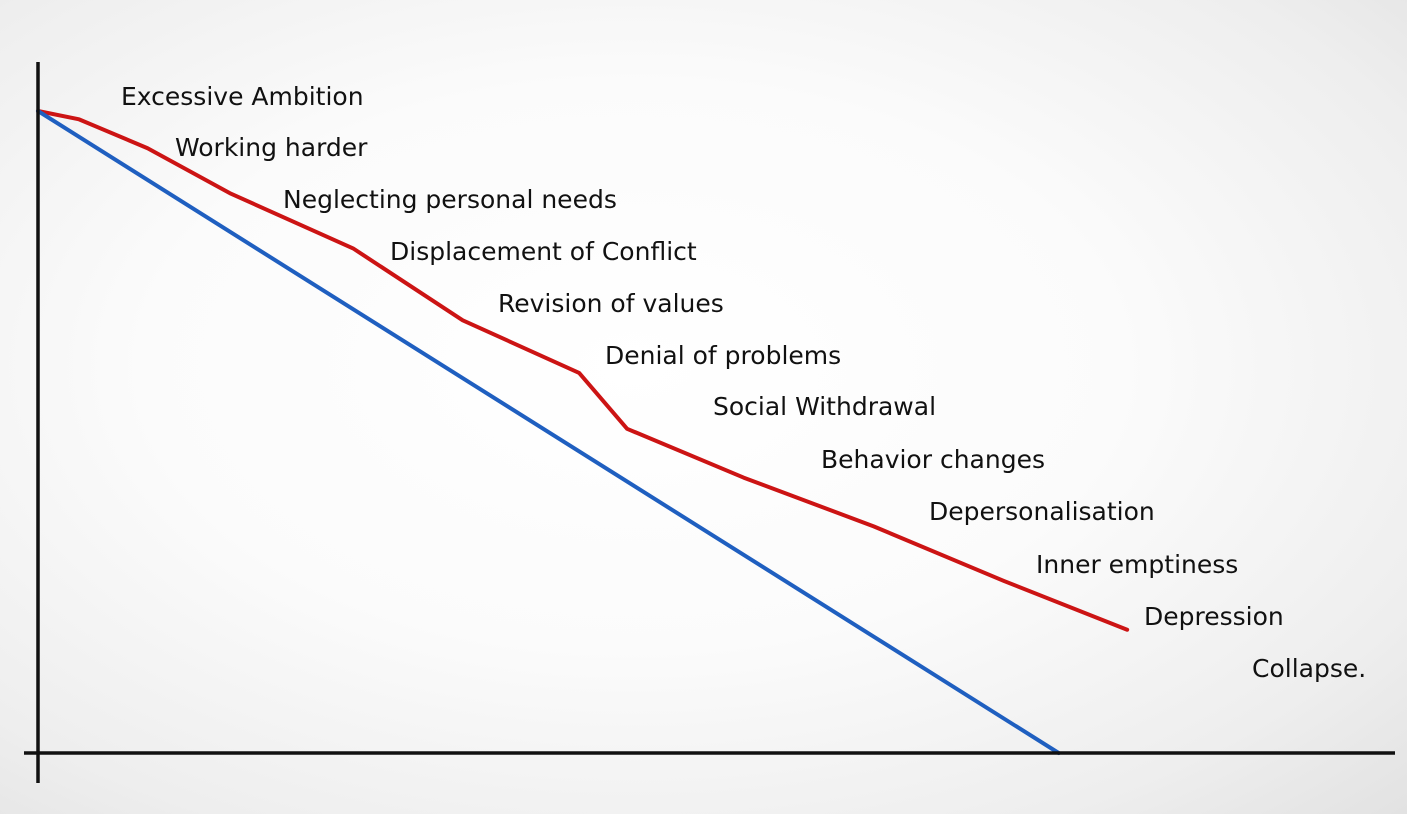 This screenshot has width=1407, height=814. Describe the element at coordinates (271, 147) in the screenshot. I see `stage-label-working-harder: Working harder` at that location.